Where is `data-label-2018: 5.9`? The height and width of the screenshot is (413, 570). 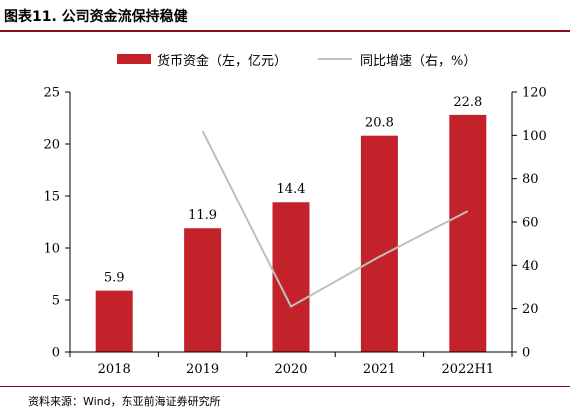
data-label-2018: 5.9 is located at coordinates (114, 278).